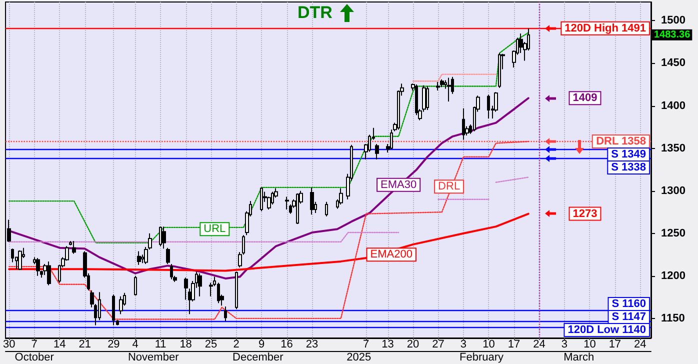 The height and width of the screenshot is (364, 698). Describe the element at coordinates (34, 358) in the screenshot. I see `x2-tick-label: October` at that location.